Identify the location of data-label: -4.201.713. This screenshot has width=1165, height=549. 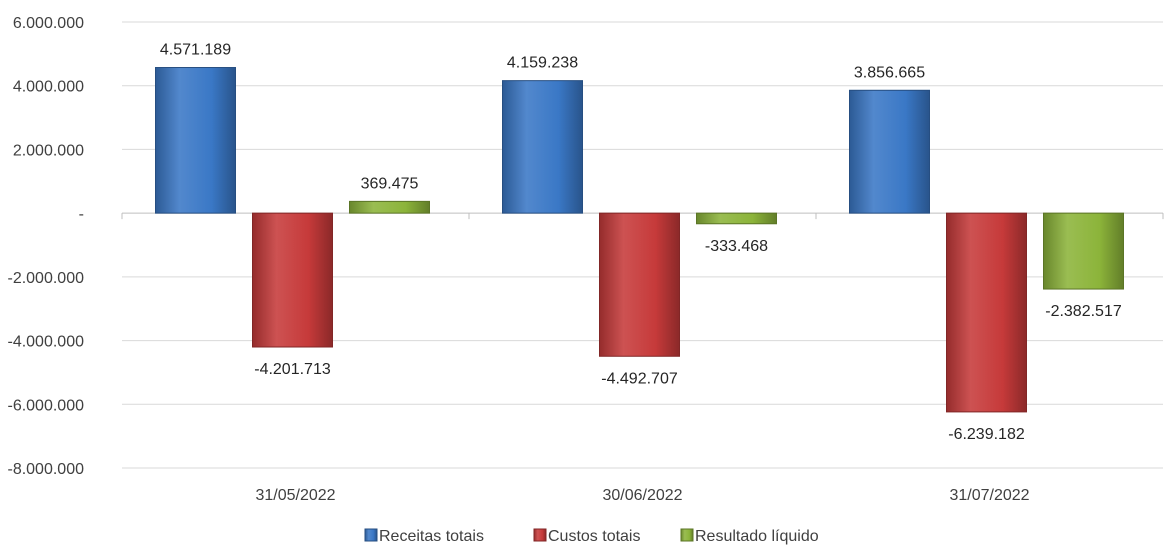
(292, 369).